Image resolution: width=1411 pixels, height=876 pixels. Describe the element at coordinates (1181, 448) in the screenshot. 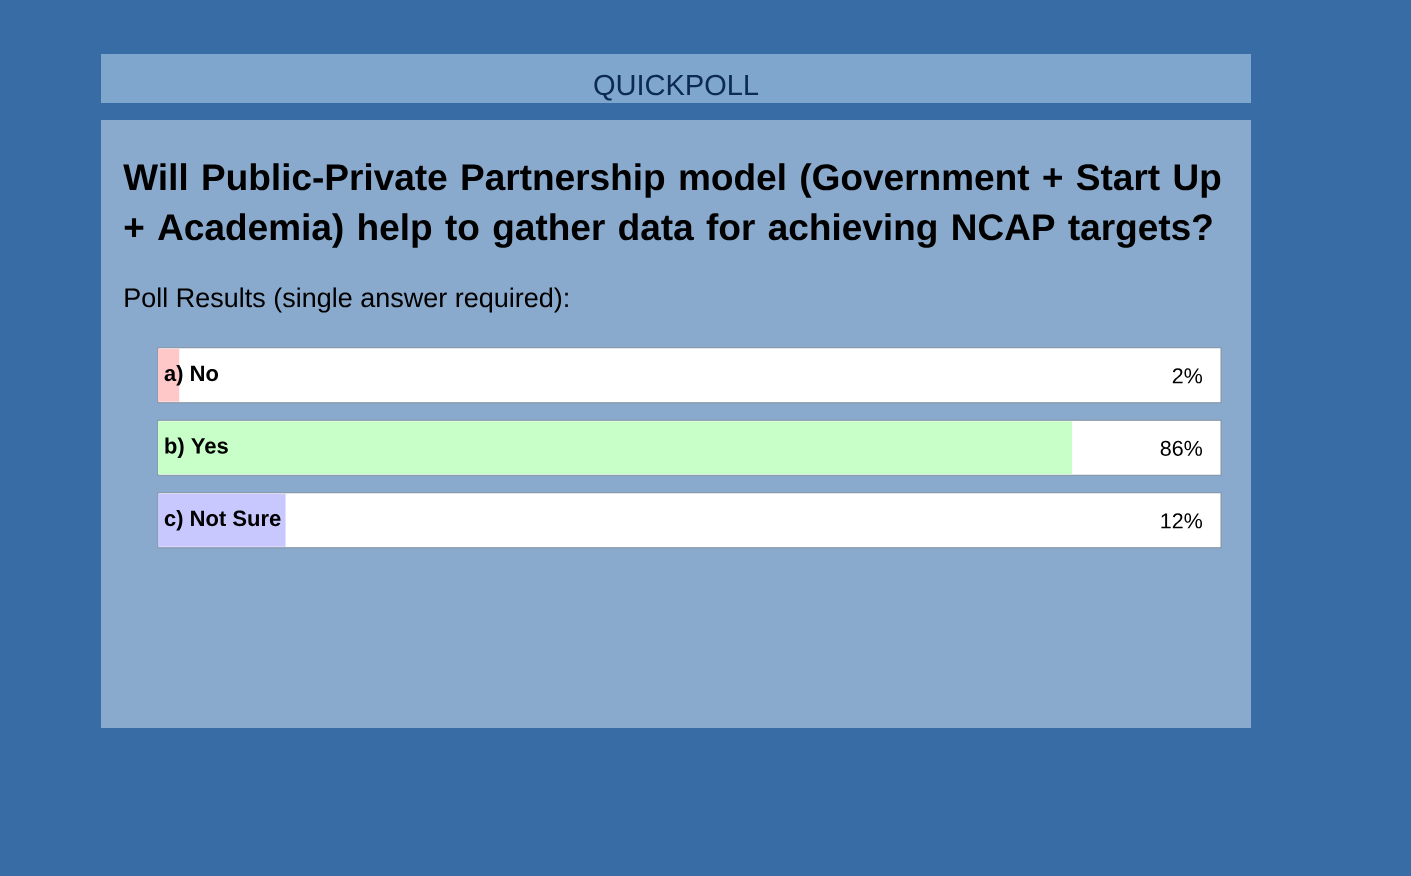

I see `data-label: 86%` at that location.